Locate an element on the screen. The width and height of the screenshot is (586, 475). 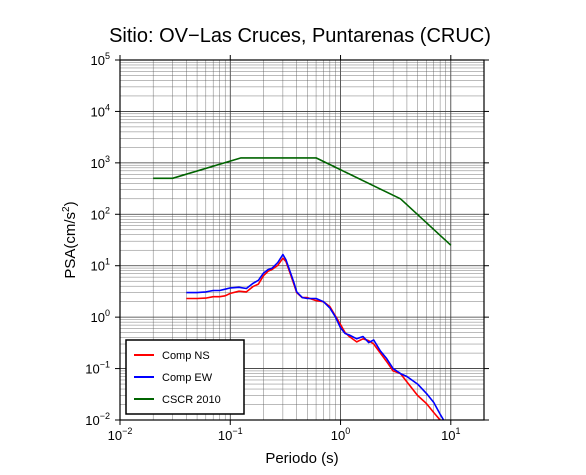
x-tick-label-exp: −2 is located at coordinates (127, 431).